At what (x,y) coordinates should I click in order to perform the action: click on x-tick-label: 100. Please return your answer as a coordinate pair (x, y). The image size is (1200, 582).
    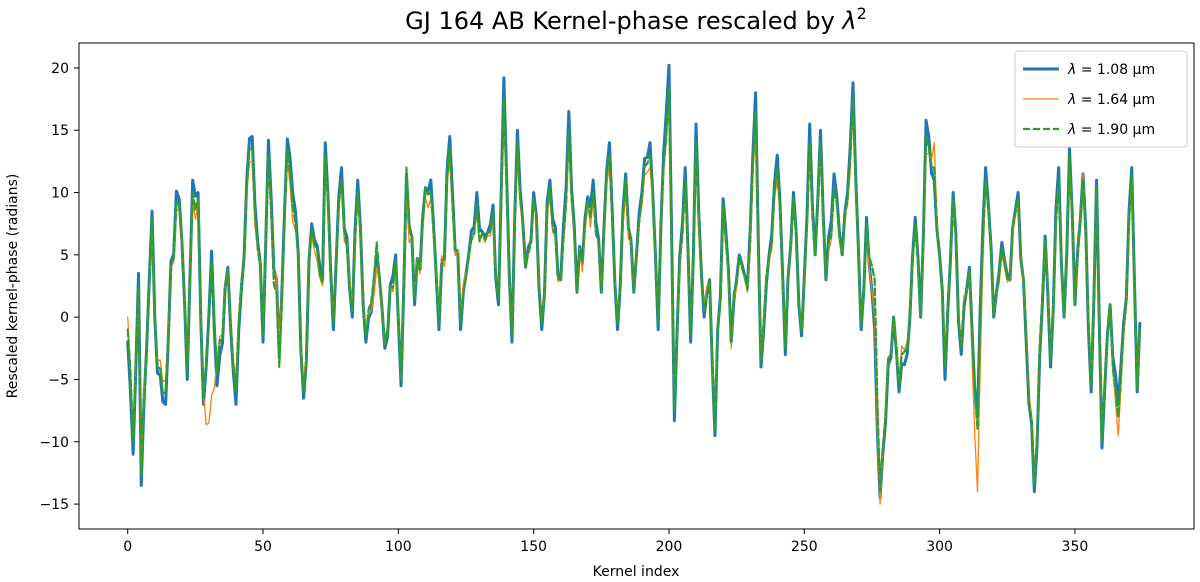
    Looking at the image, I should click on (398, 547).